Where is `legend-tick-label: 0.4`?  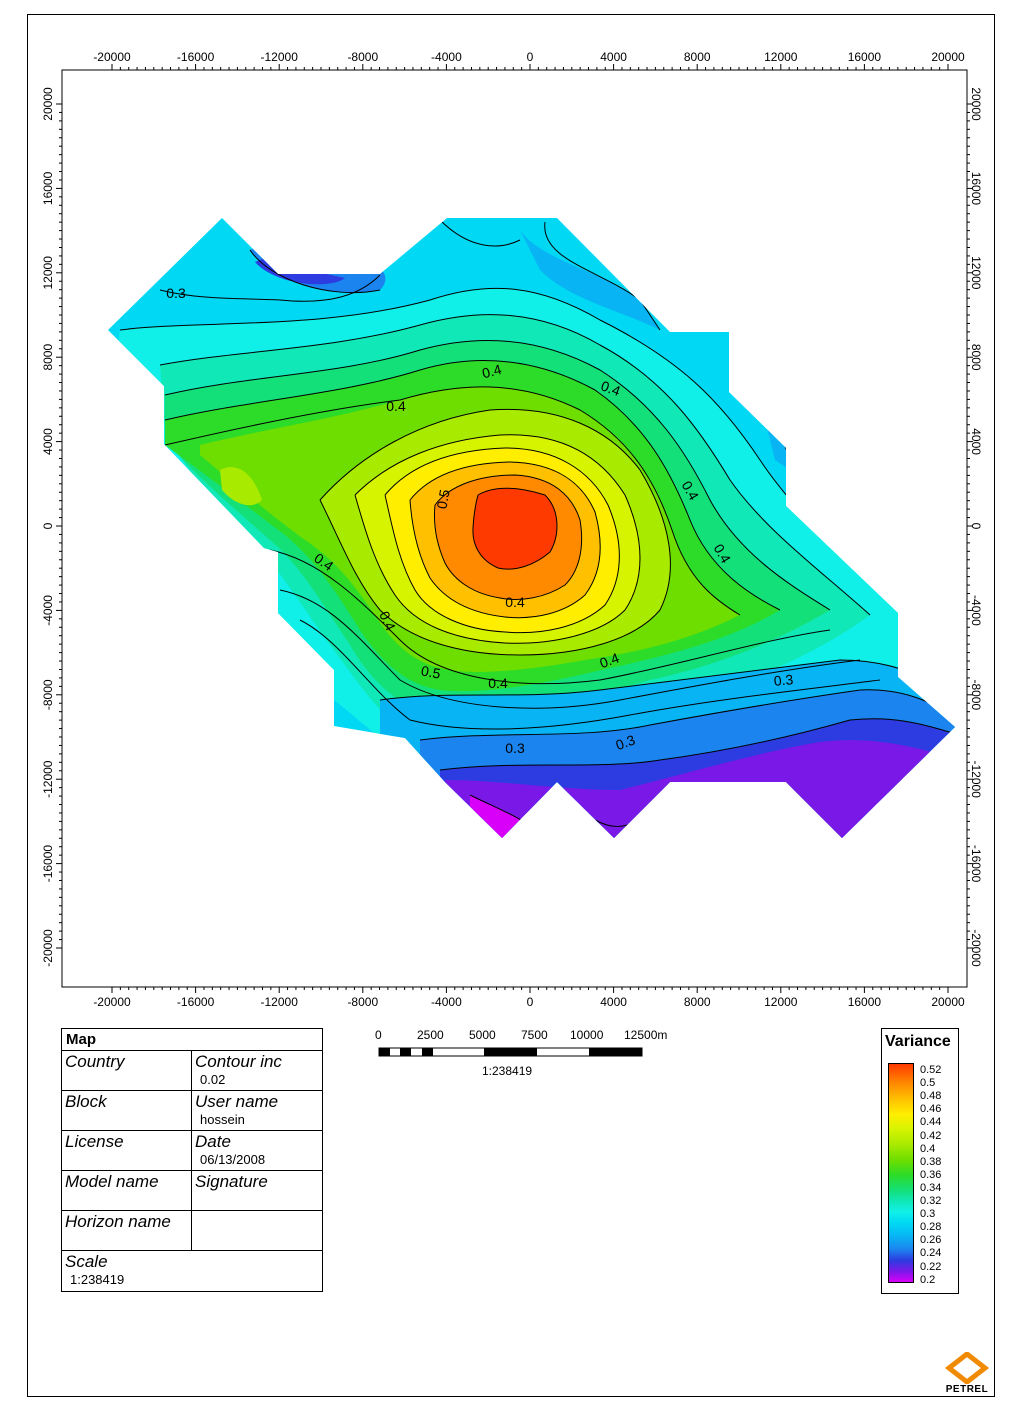 legend-tick-label: 0.4 is located at coordinates (928, 1148).